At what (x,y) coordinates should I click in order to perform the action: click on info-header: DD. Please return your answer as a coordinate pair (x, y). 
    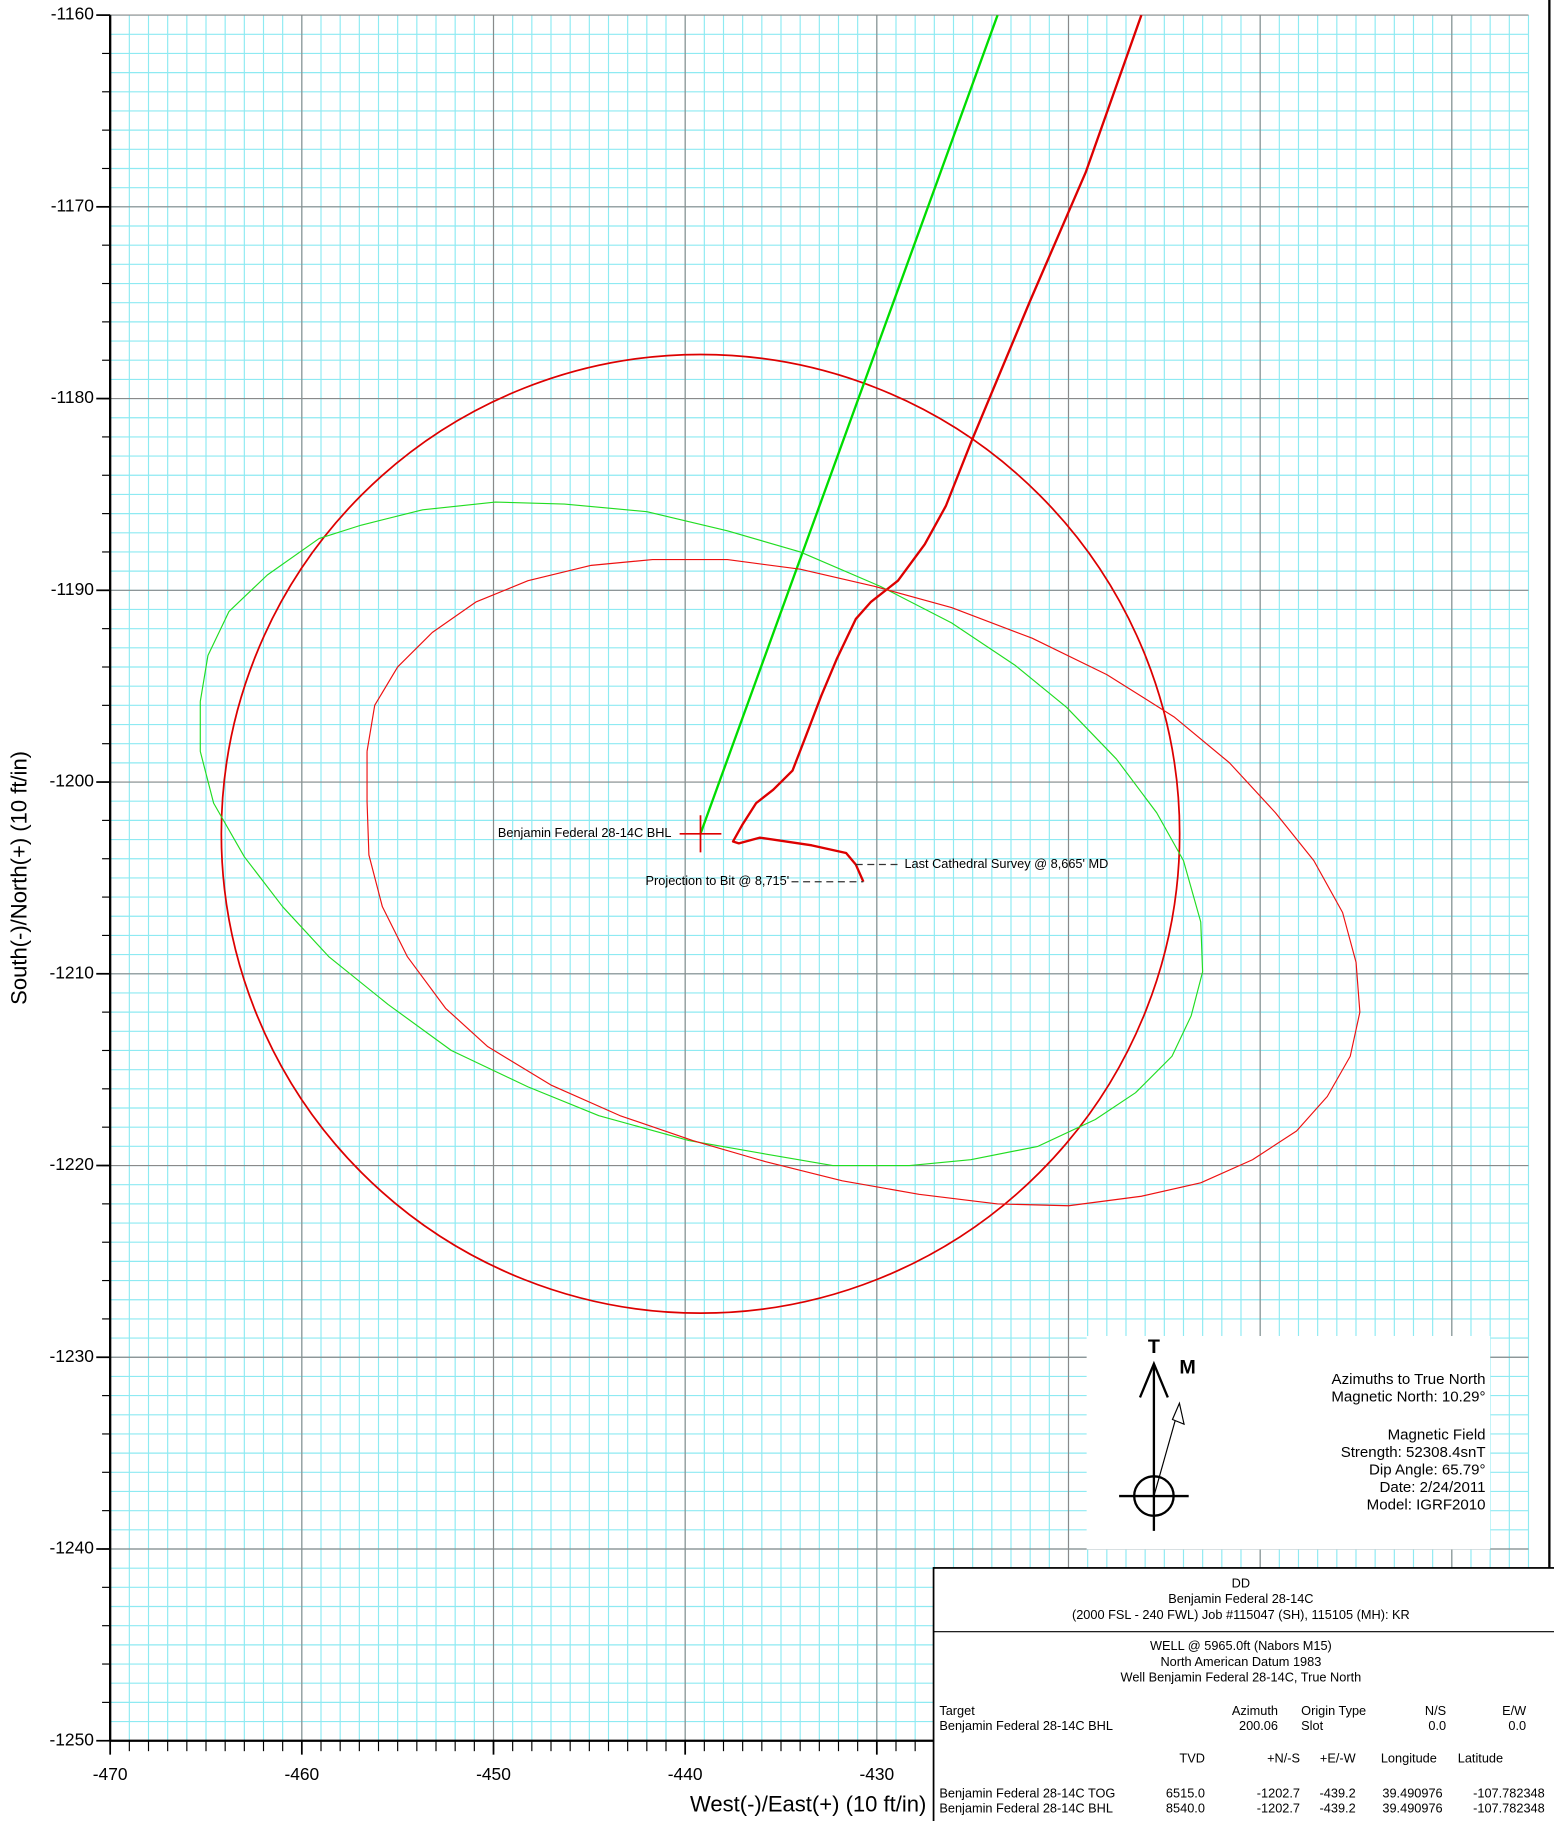
    Looking at the image, I should click on (1241, 1583).